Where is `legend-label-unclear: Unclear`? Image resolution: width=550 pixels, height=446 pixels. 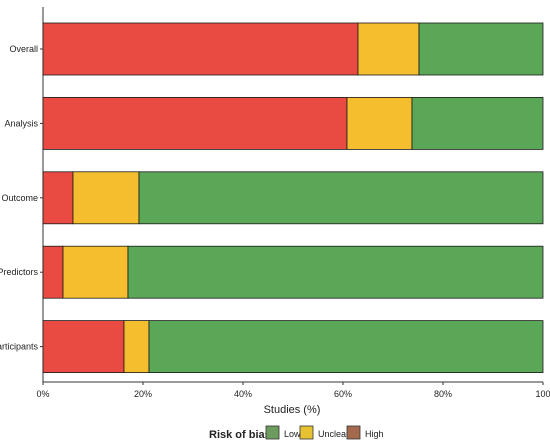 legend-label-unclear: Unclear is located at coordinates (333, 434).